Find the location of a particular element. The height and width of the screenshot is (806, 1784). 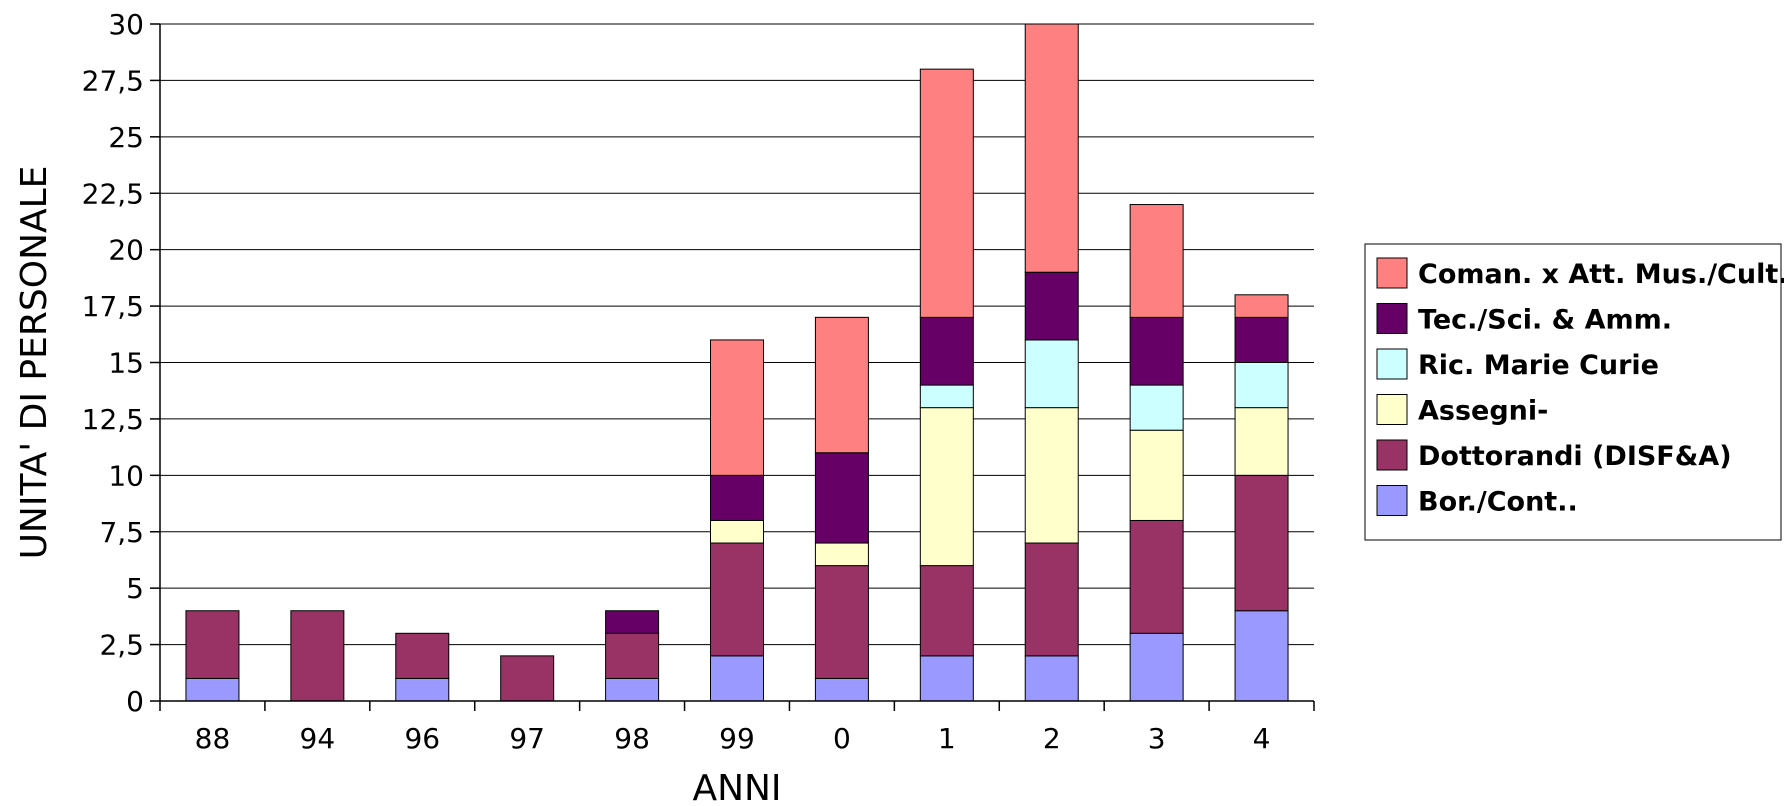

legend-box is located at coordinates (1573, 392).